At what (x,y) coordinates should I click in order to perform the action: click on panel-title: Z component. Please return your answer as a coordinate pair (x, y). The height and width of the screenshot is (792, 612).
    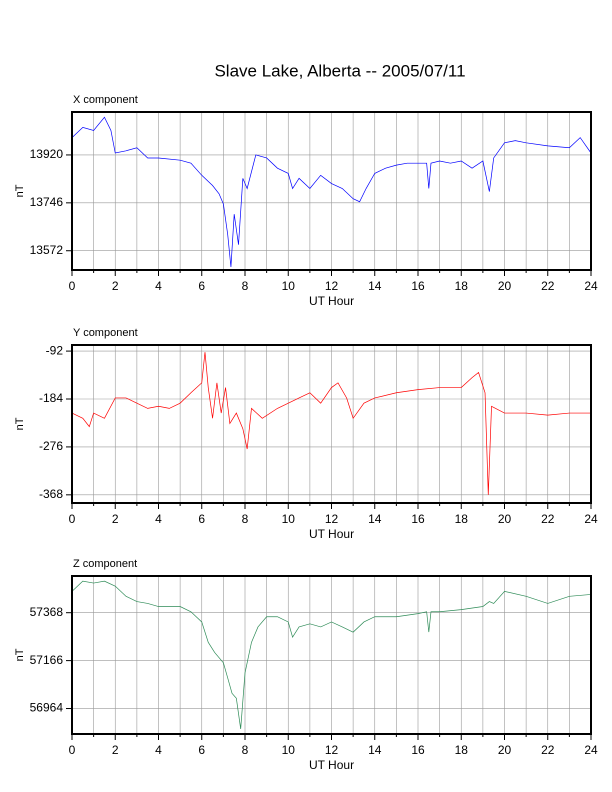
    Looking at the image, I should click on (105, 564).